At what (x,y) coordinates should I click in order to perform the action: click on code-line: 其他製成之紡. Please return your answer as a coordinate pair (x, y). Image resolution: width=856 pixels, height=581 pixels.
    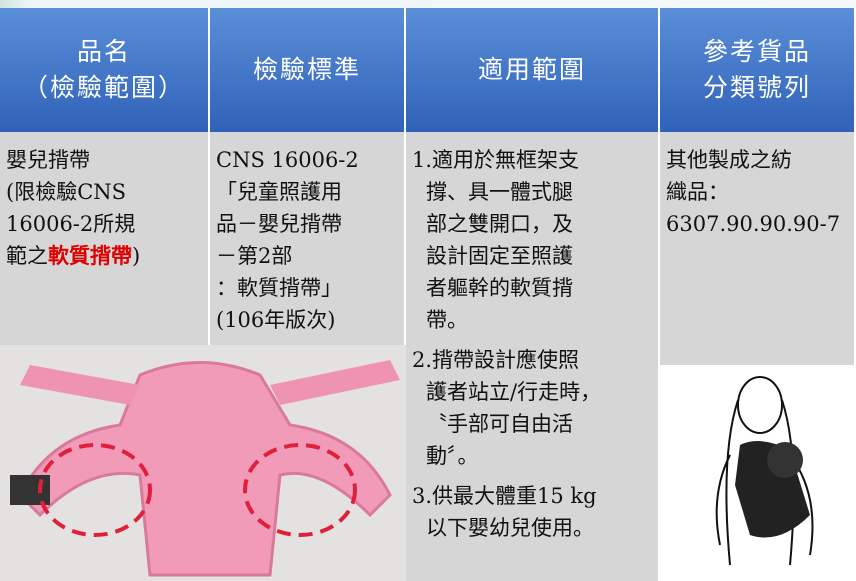
    Looking at the image, I should click on (729, 160).